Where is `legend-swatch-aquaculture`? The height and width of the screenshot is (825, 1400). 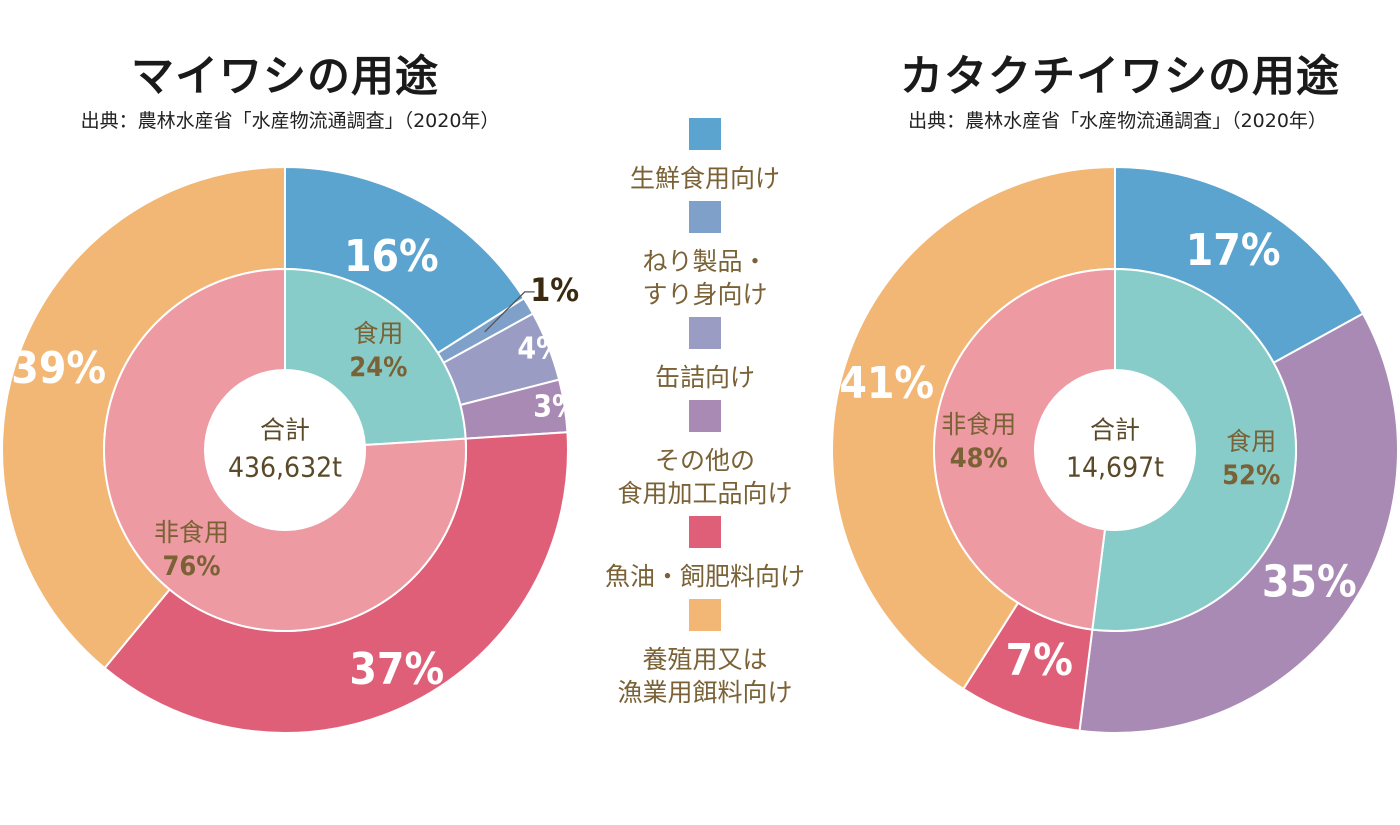
legend-swatch-aquaculture is located at coordinates (705, 615).